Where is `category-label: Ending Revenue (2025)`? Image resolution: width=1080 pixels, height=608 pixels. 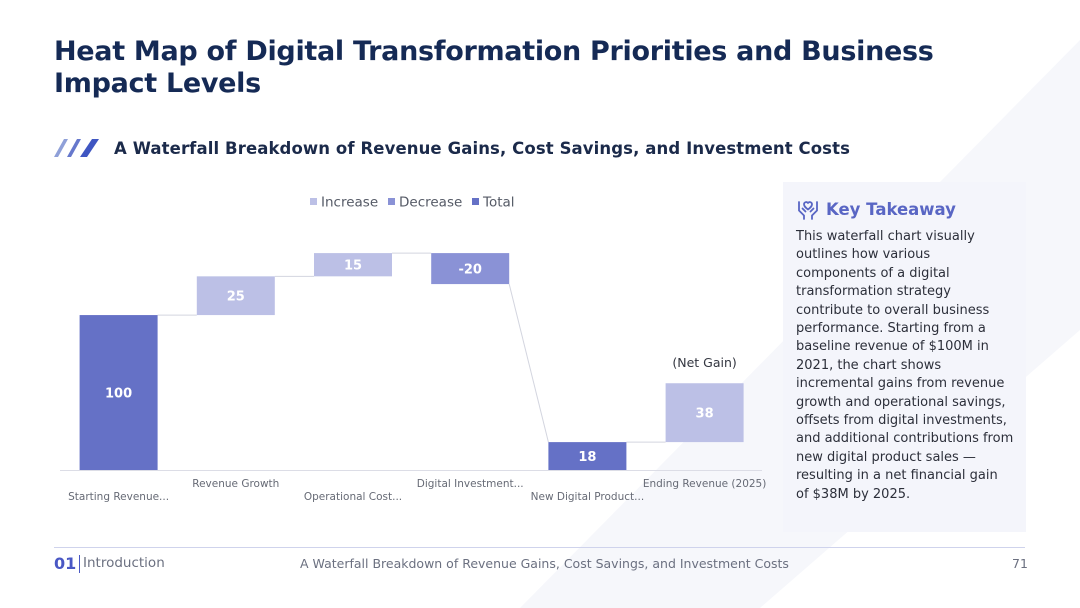 category-label: Ending Revenue (2025) is located at coordinates (705, 484).